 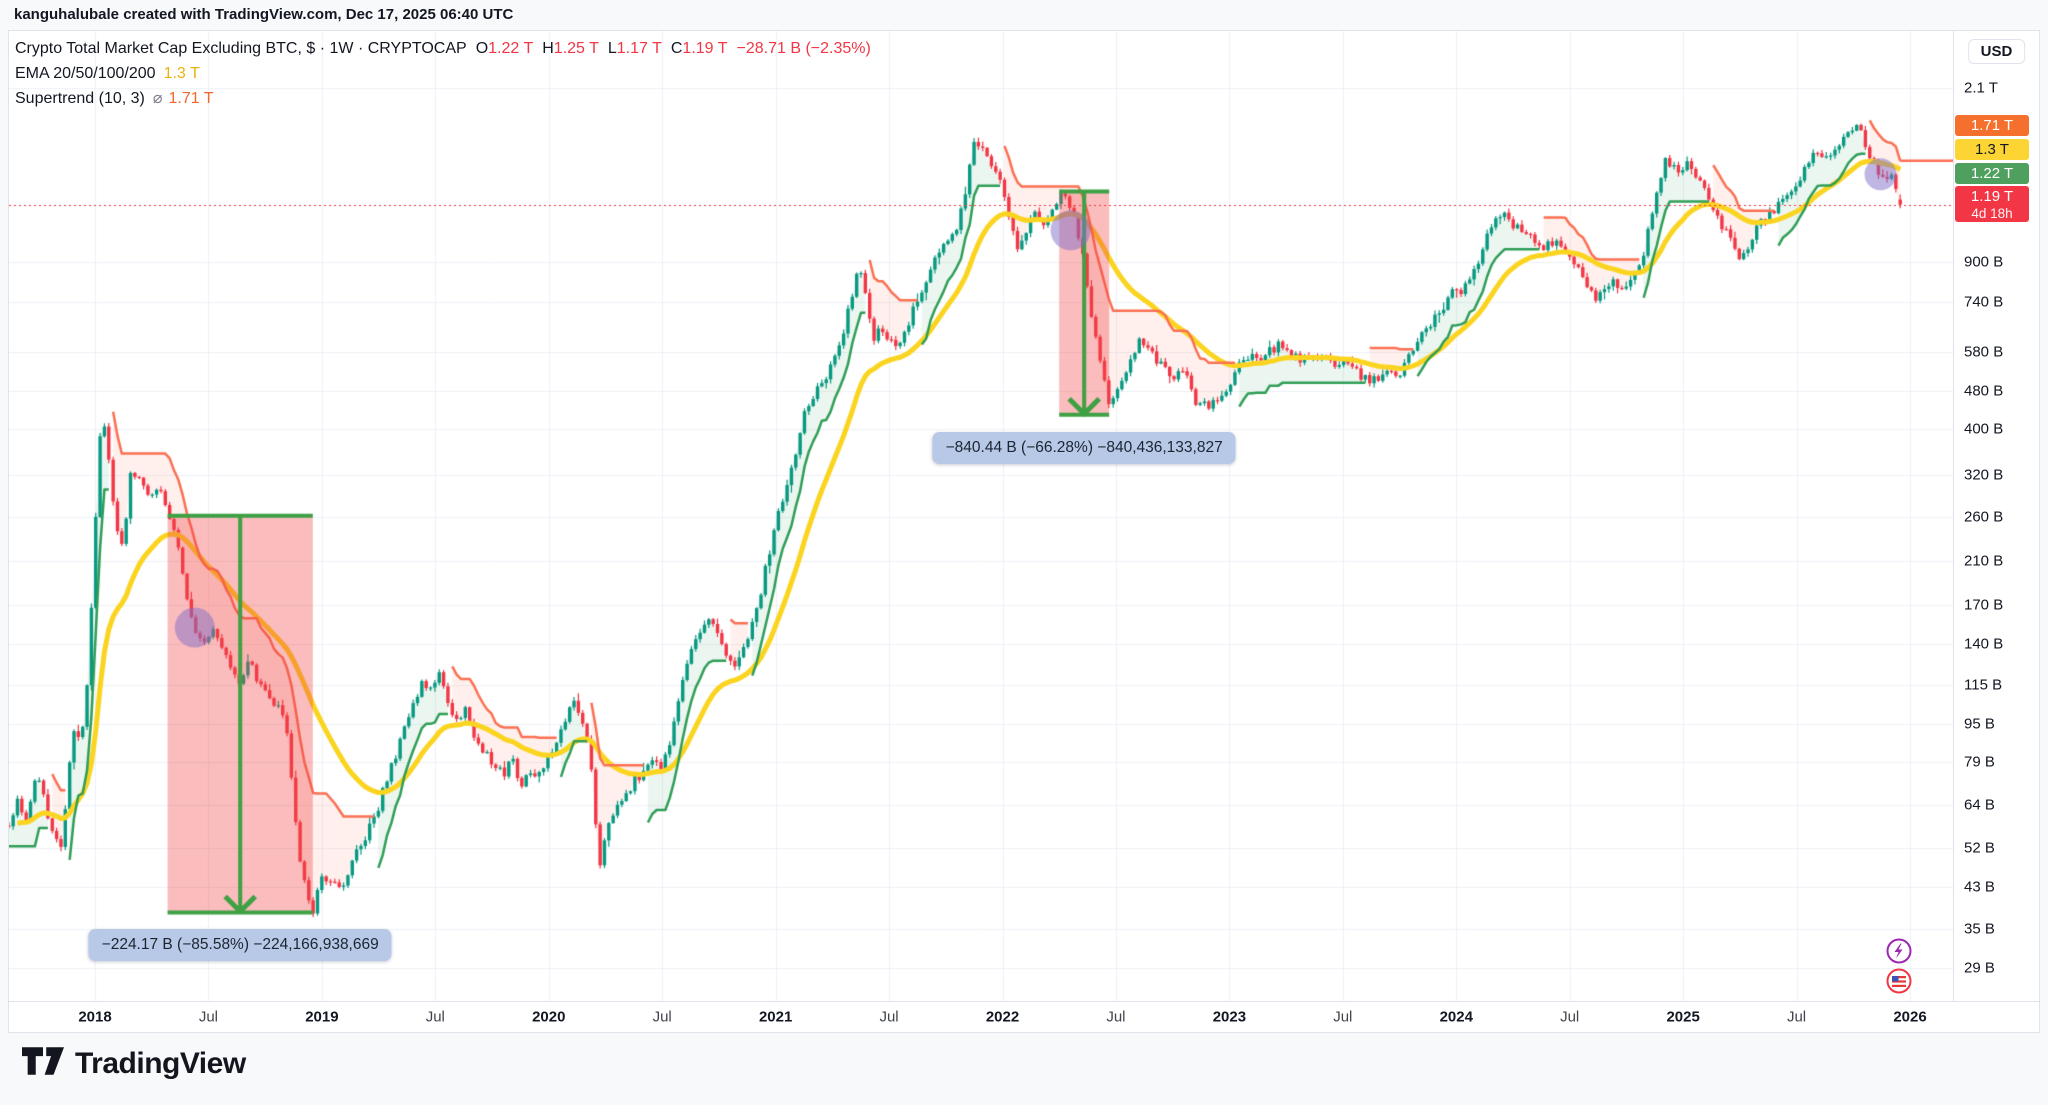 What do you see at coordinates (1984, 517) in the screenshot?
I see `price-tick-label: 260 B` at bounding box center [1984, 517].